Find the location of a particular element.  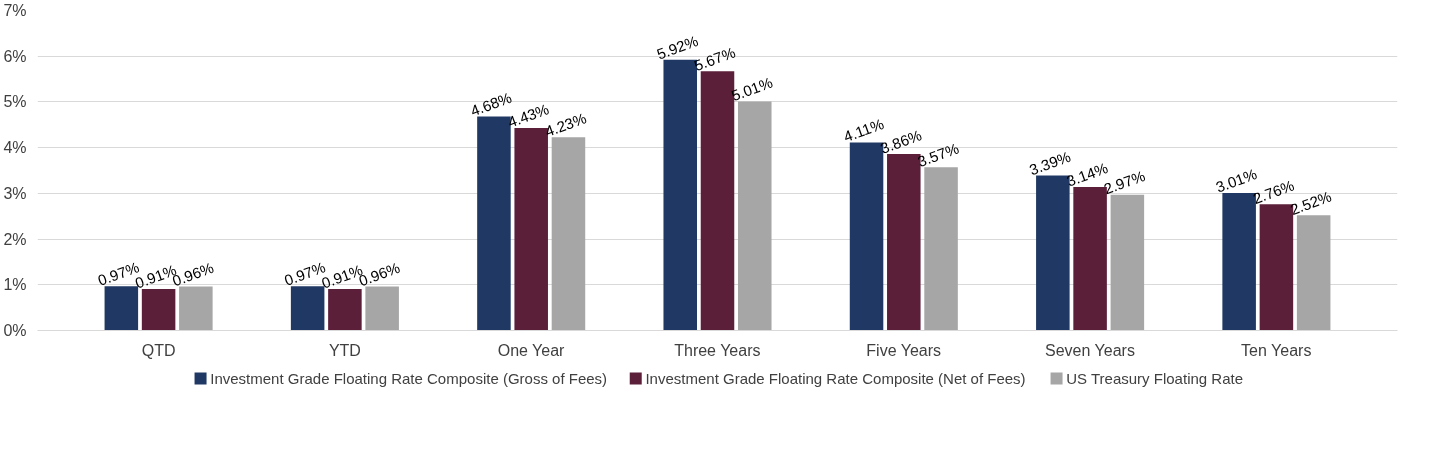

data-label: 5.01% is located at coordinates (751, 89).